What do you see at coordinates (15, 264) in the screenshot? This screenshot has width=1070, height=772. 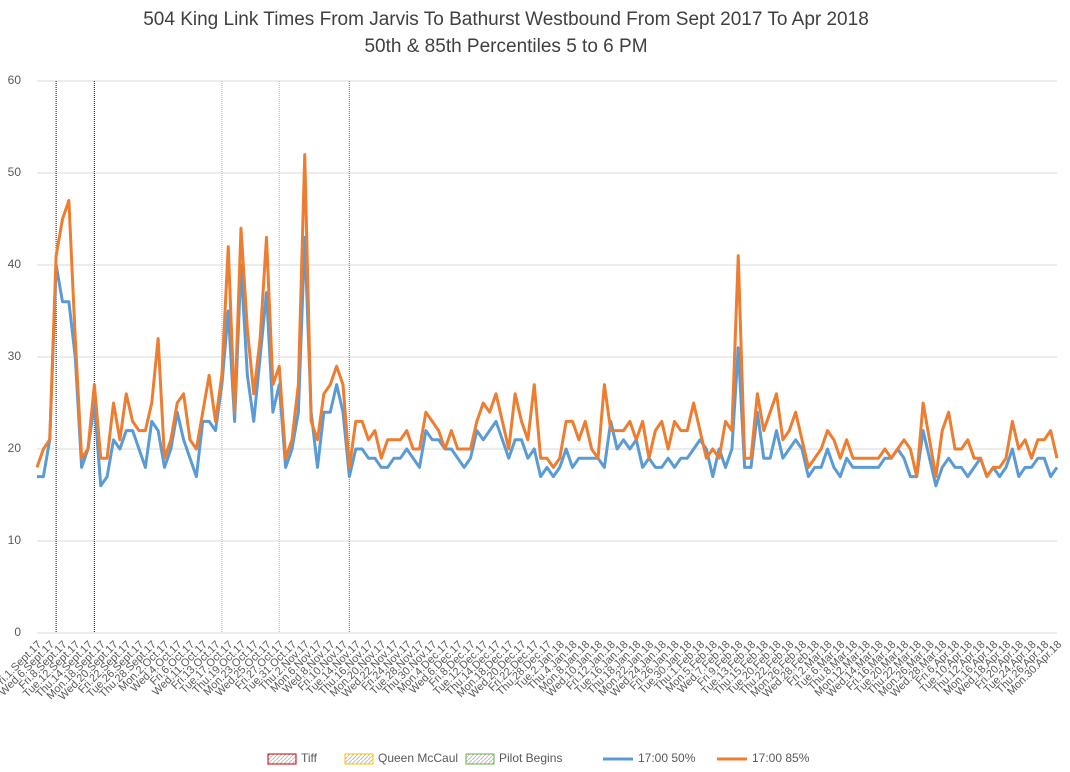 I see `y-tick-label: 40` at bounding box center [15, 264].